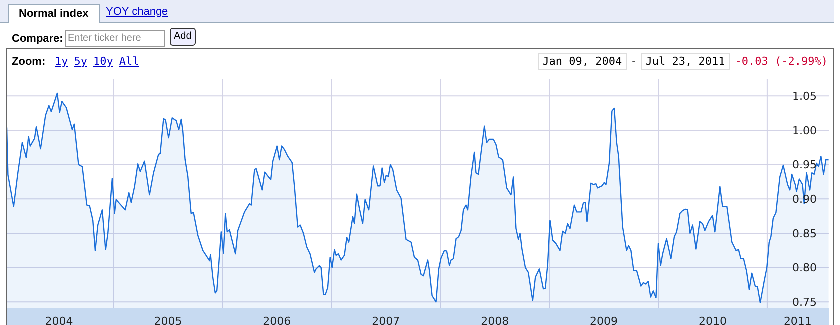  Describe the element at coordinates (115, 38) in the screenshot. I see `text: Enter ticker here` at that location.